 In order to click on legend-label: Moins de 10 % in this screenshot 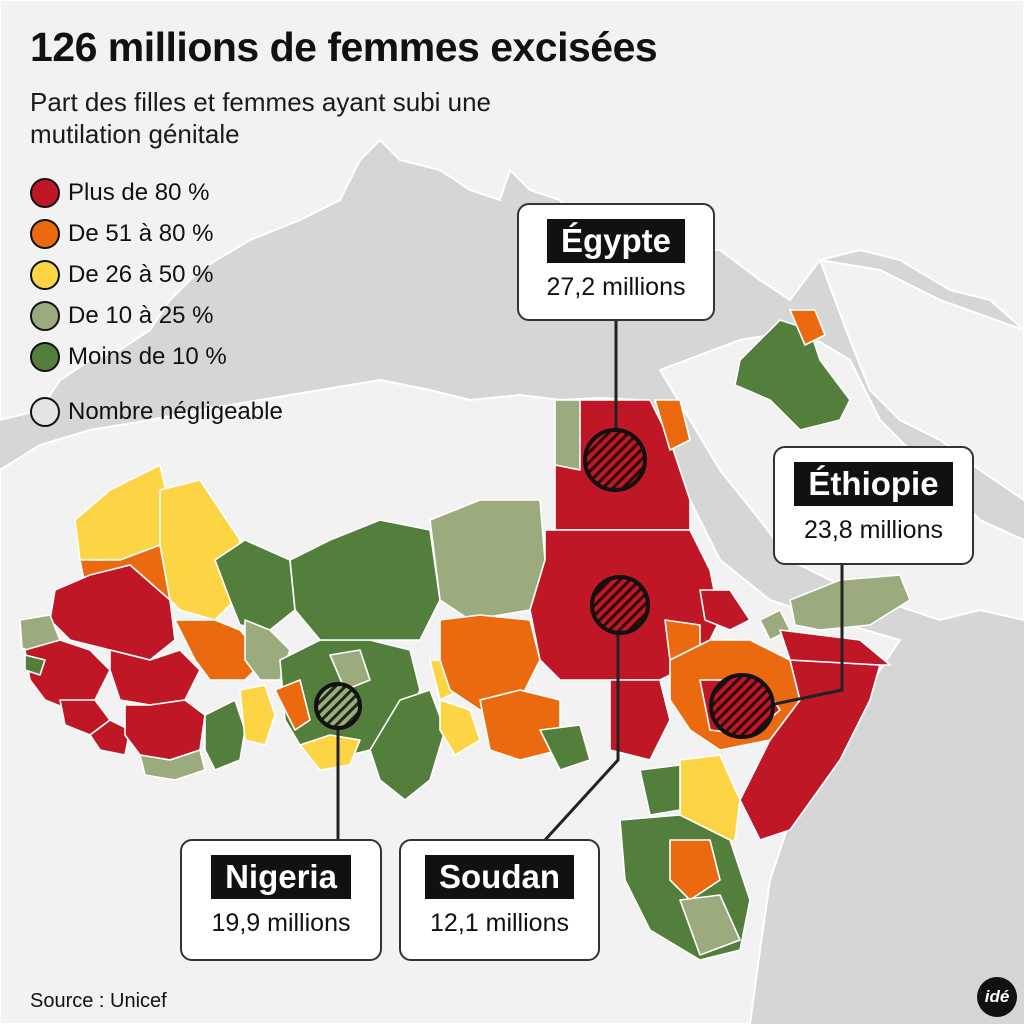, I will do `click(147, 356)`.